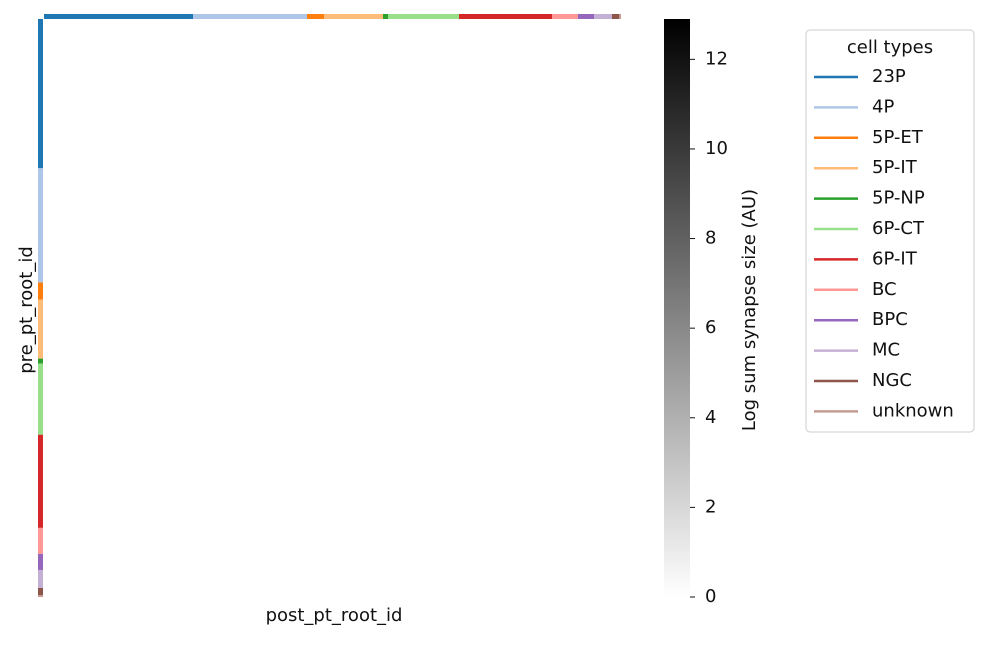  I want to click on colorbar-tick-label: 12, so click(716, 58).